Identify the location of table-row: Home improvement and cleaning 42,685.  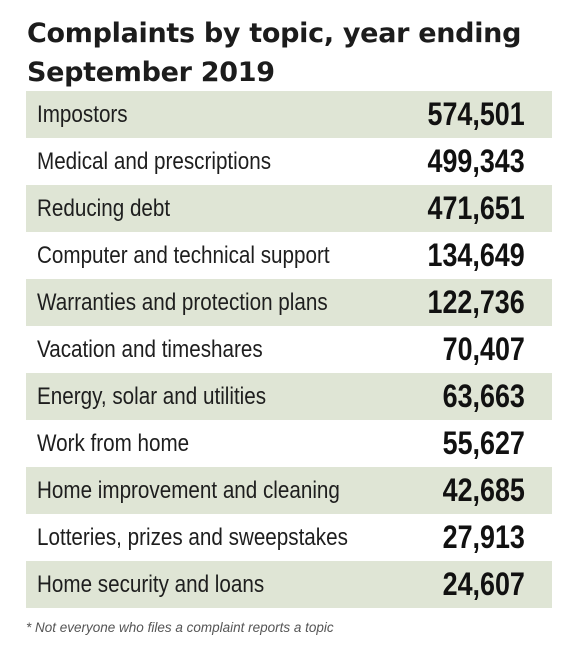
(289, 490).